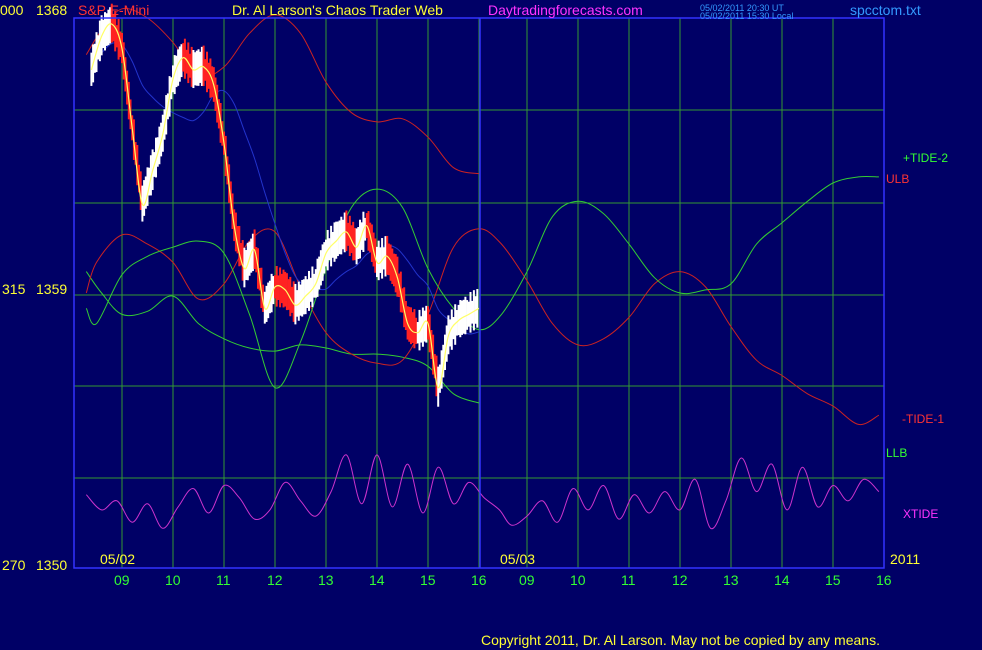 The width and height of the screenshot is (982, 650). What do you see at coordinates (377, 580) in the screenshot?
I see `hour-tick-5: 14` at bounding box center [377, 580].